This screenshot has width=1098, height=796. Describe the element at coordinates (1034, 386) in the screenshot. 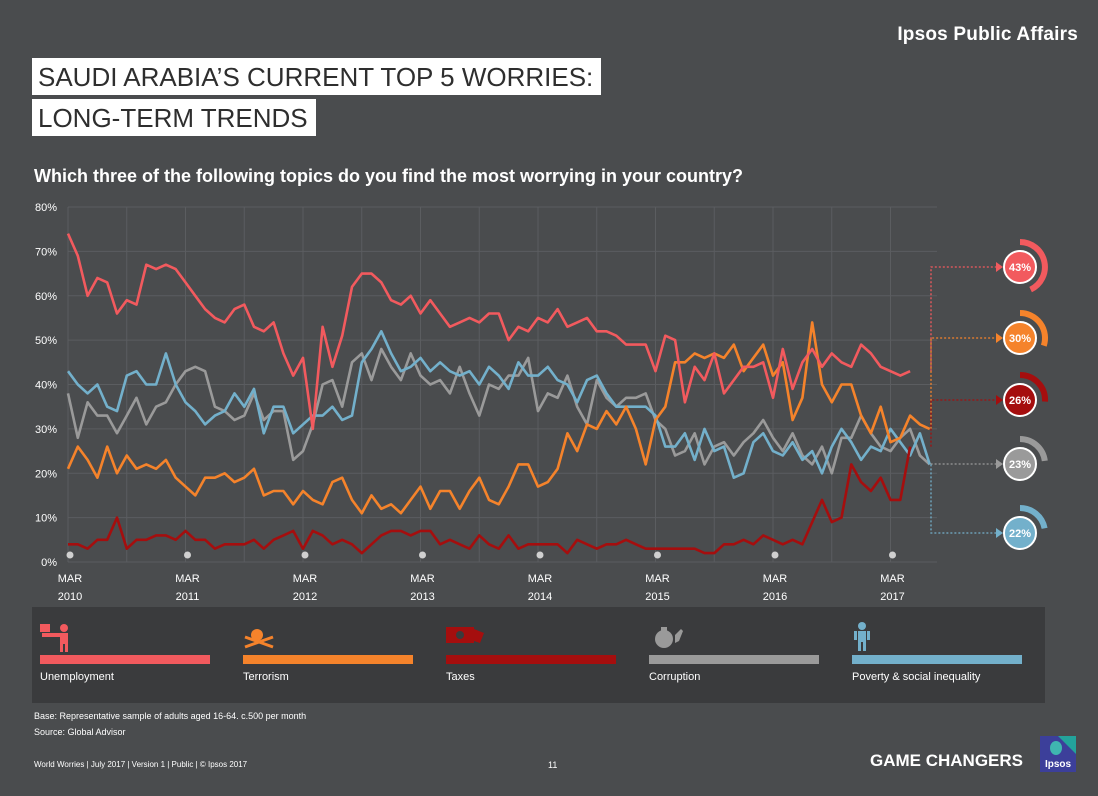

I see `badge-ring-taxes` at that location.